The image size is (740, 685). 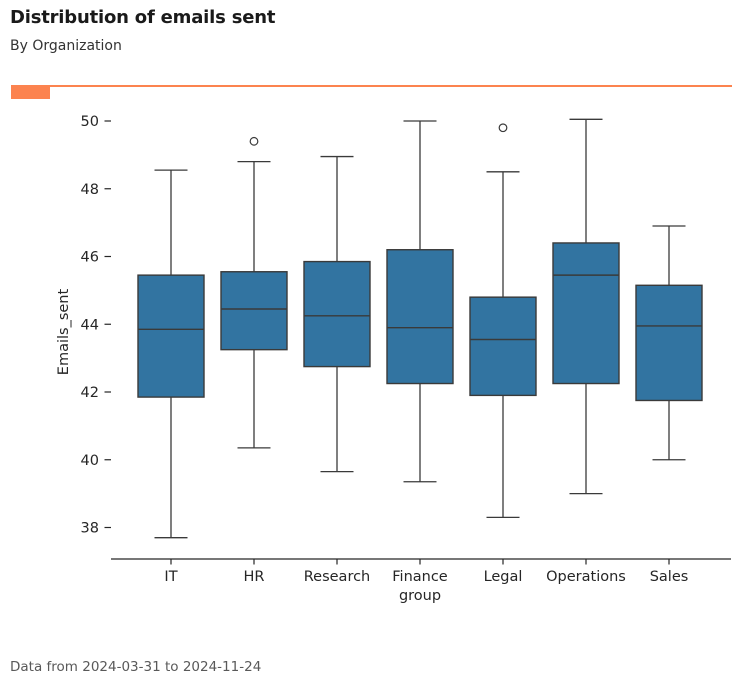 What do you see at coordinates (586, 313) in the screenshot?
I see `box-Operations` at bounding box center [586, 313].